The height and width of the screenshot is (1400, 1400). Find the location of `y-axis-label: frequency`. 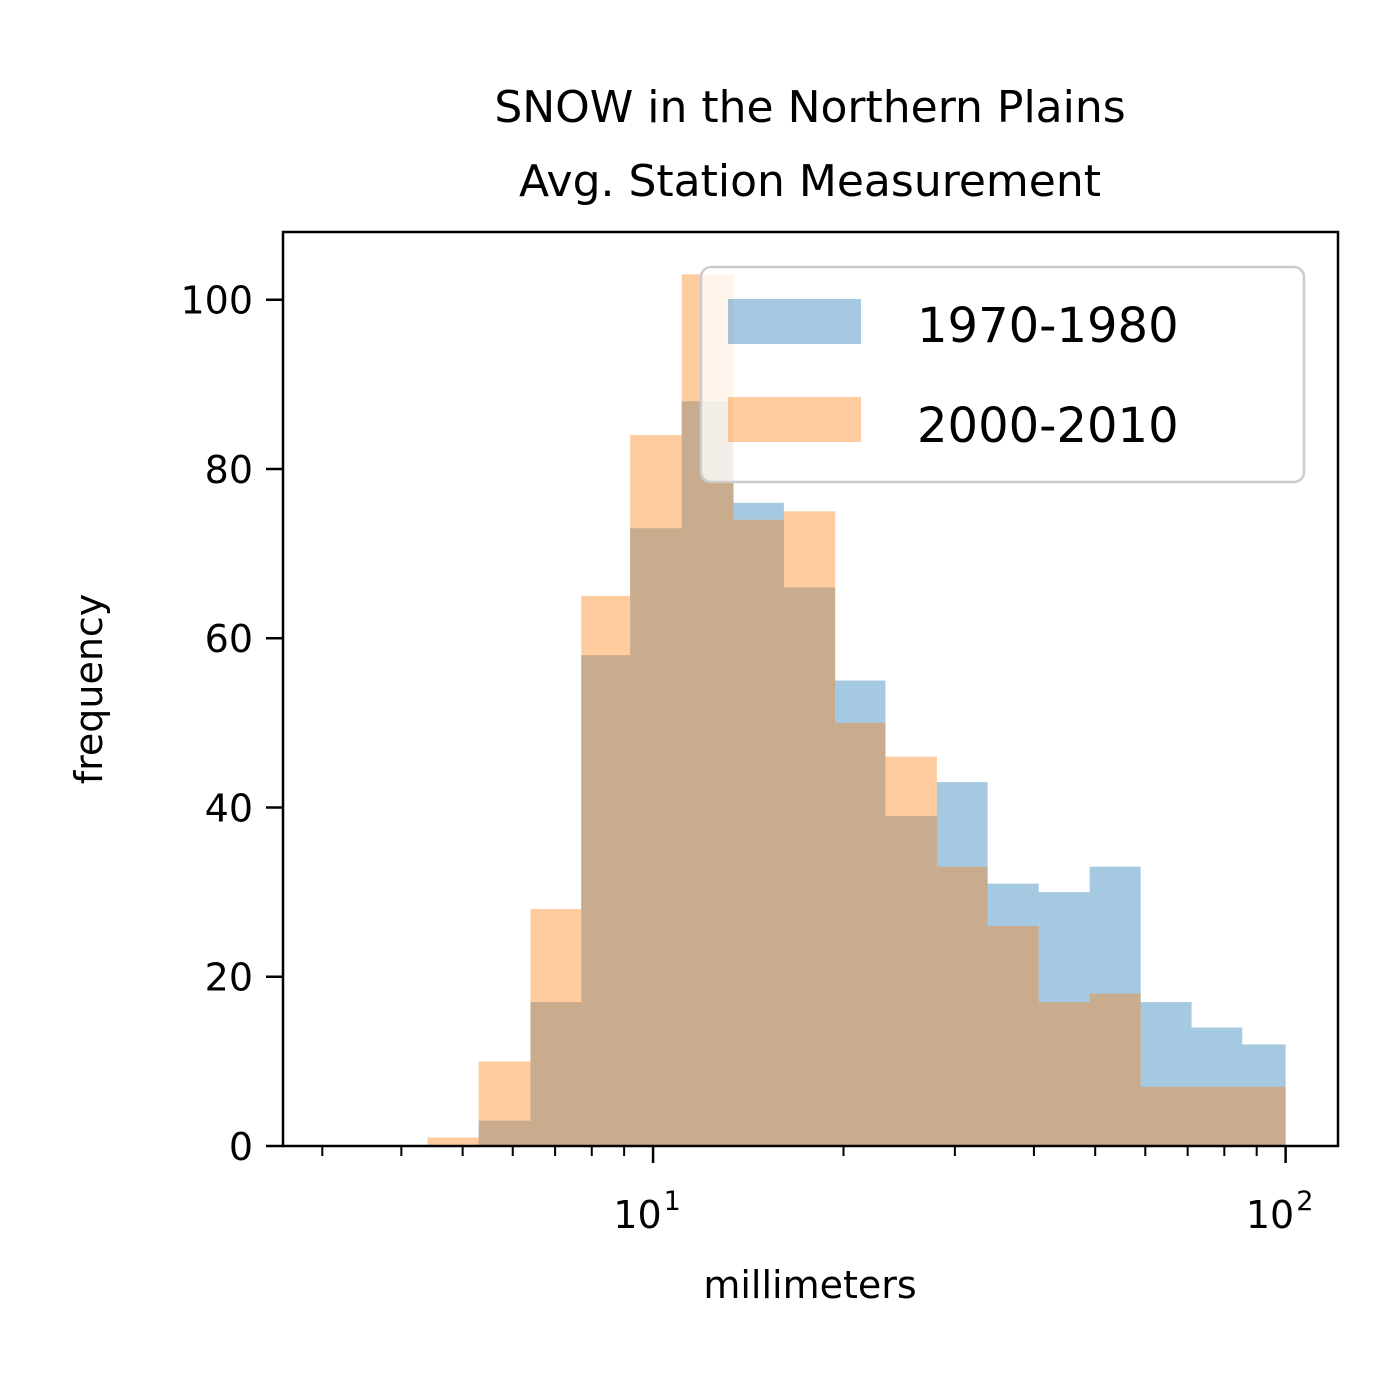

y-axis-label: frequency is located at coordinates (89, 689).